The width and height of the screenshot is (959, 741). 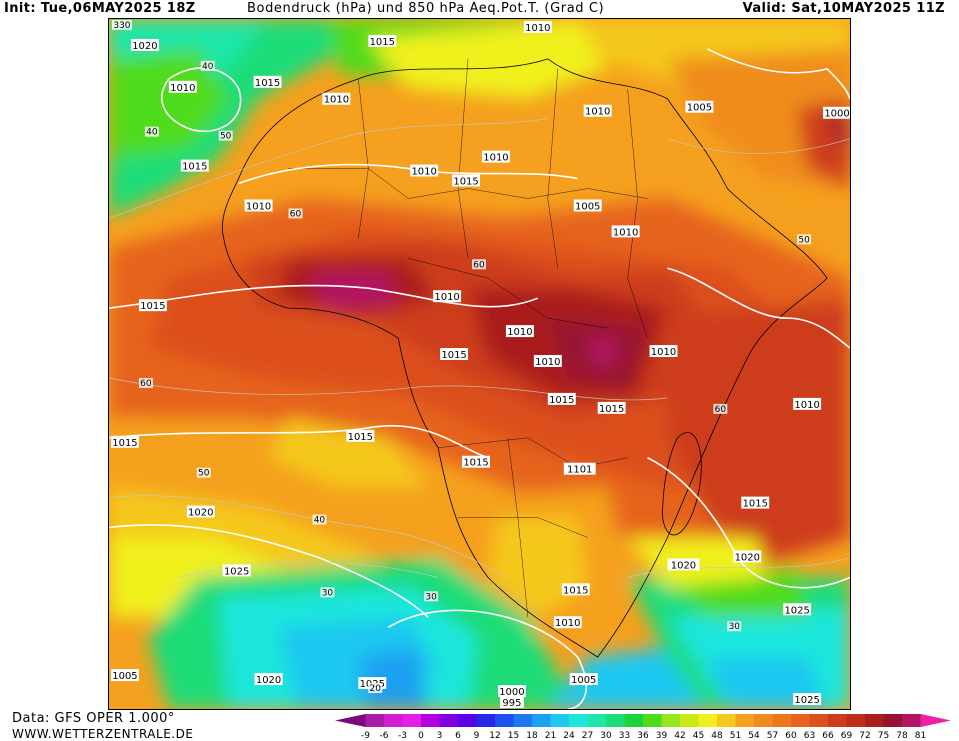 What do you see at coordinates (494, 736) in the screenshot?
I see `legend-tick-label: 12` at bounding box center [494, 736].